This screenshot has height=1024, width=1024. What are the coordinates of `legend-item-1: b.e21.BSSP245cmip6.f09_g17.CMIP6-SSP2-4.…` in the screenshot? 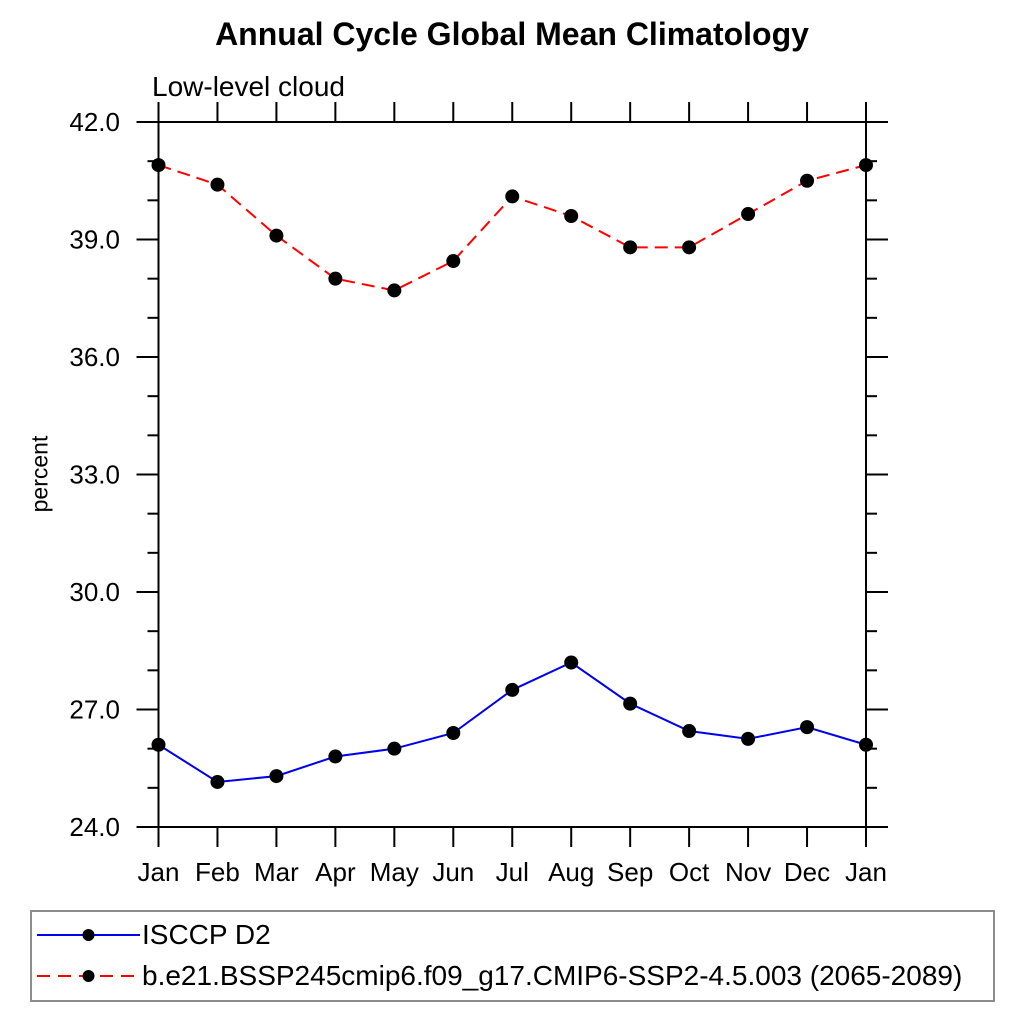 It's located at (500, 975).